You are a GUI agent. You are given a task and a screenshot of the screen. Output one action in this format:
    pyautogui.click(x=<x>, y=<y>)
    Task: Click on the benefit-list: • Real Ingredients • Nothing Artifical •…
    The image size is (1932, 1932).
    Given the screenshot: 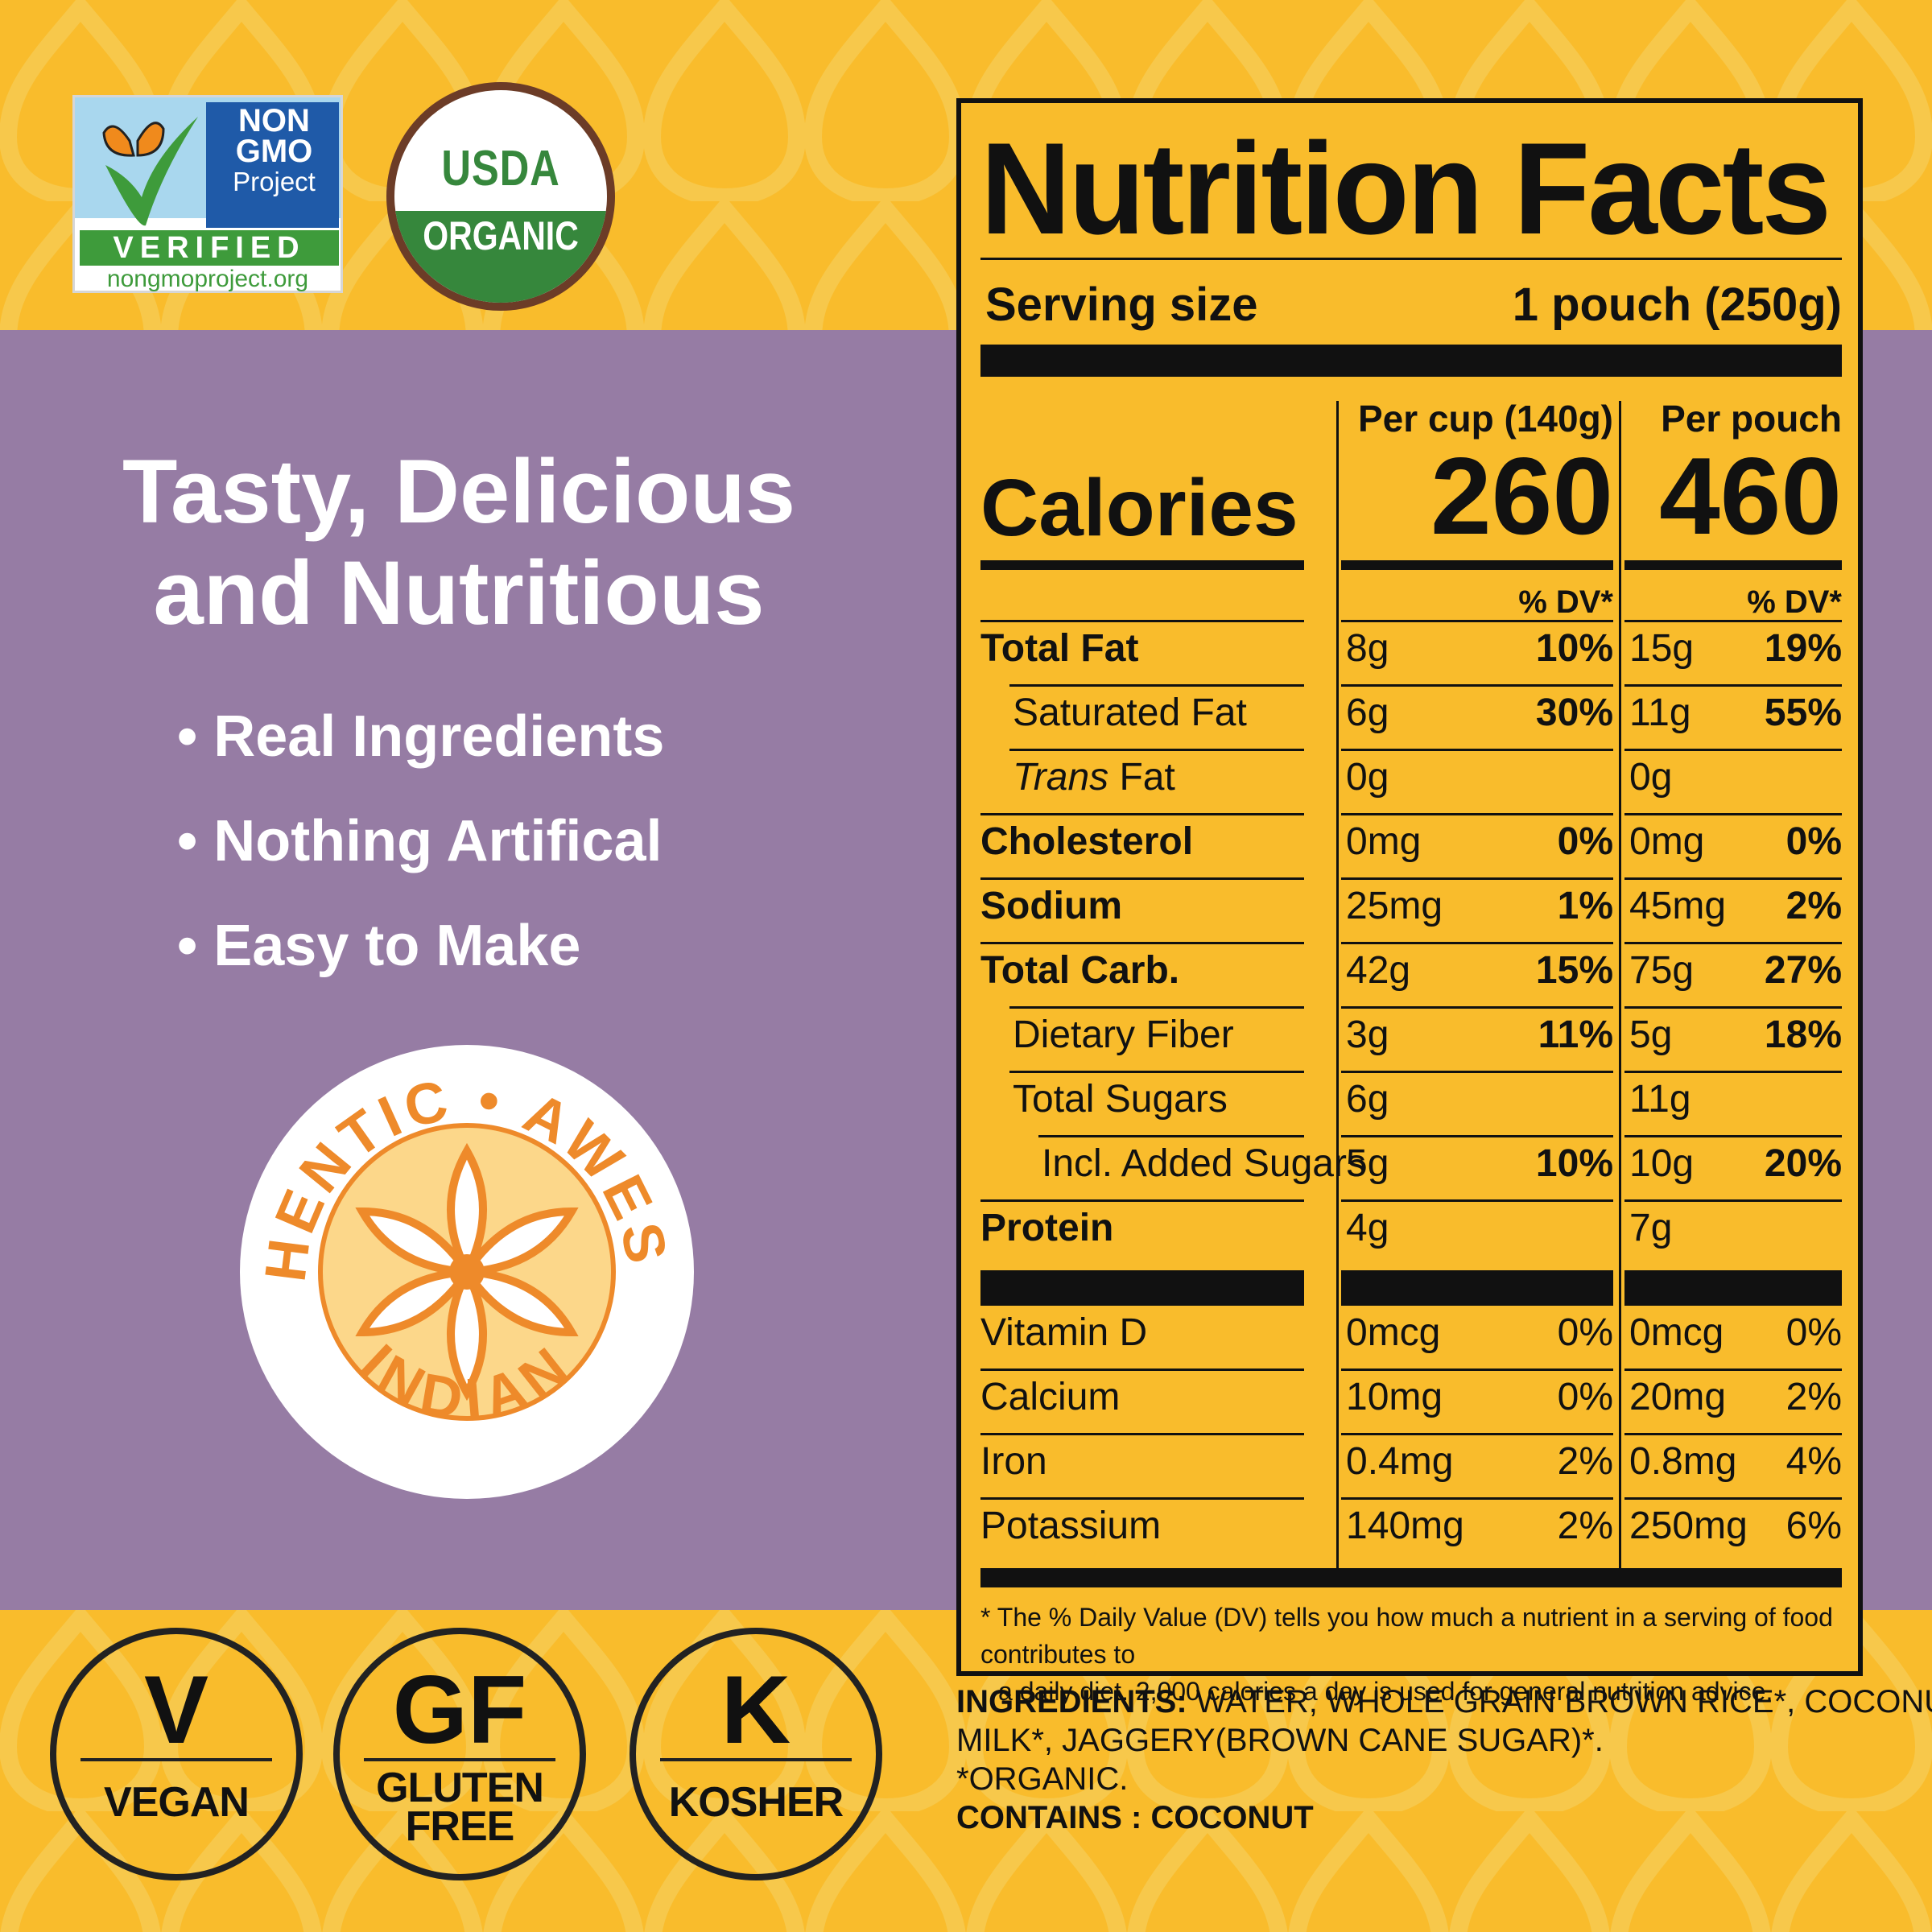 What is the action you would take?
    pyautogui.click(x=421, y=841)
    